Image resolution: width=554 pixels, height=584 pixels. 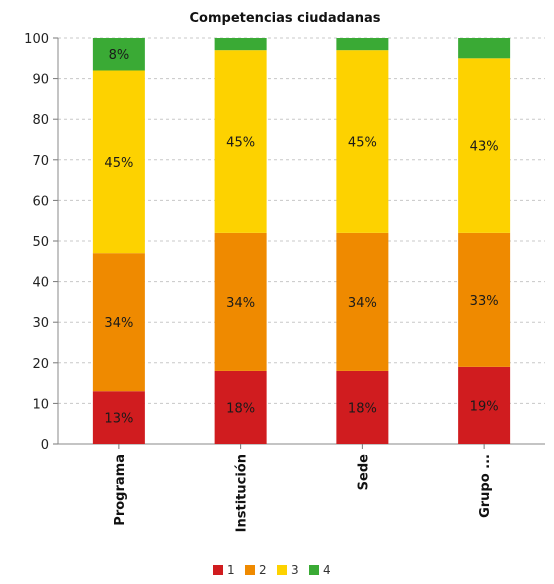 What do you see at coordinates (40, 161) in the screenshot?
I see `y-tick-label: 70` at bounding box center [40, 161].